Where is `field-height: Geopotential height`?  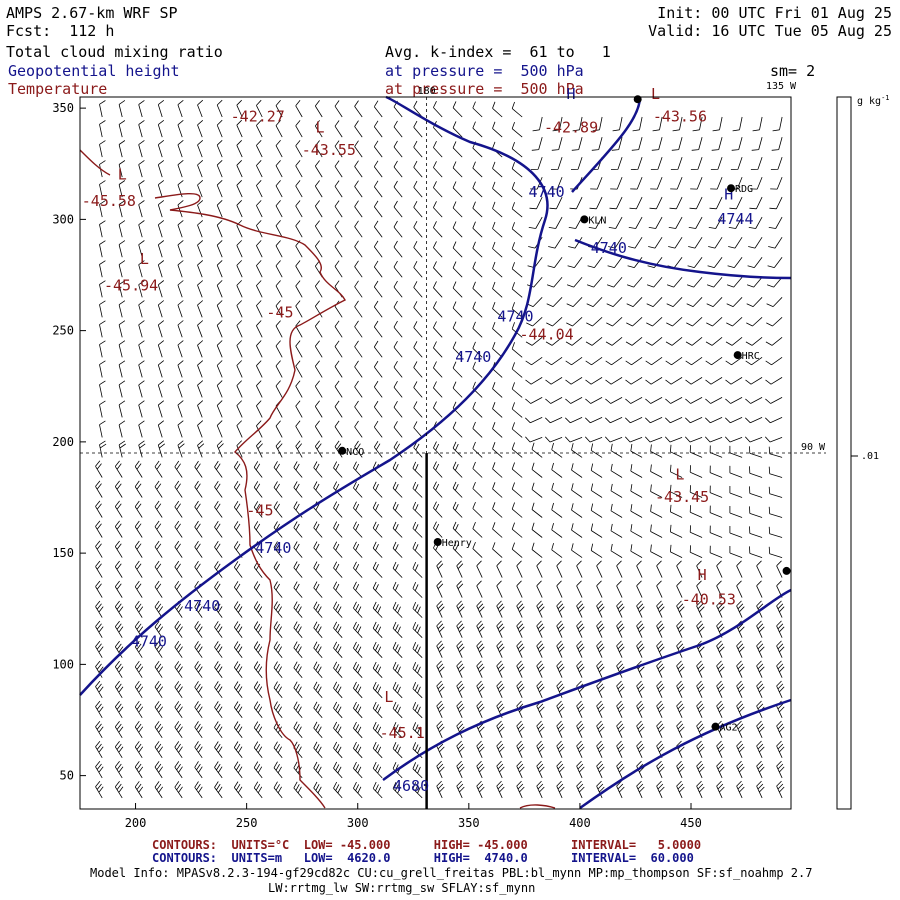
field-height: Geopotential height is located at coordinates (94, 71).